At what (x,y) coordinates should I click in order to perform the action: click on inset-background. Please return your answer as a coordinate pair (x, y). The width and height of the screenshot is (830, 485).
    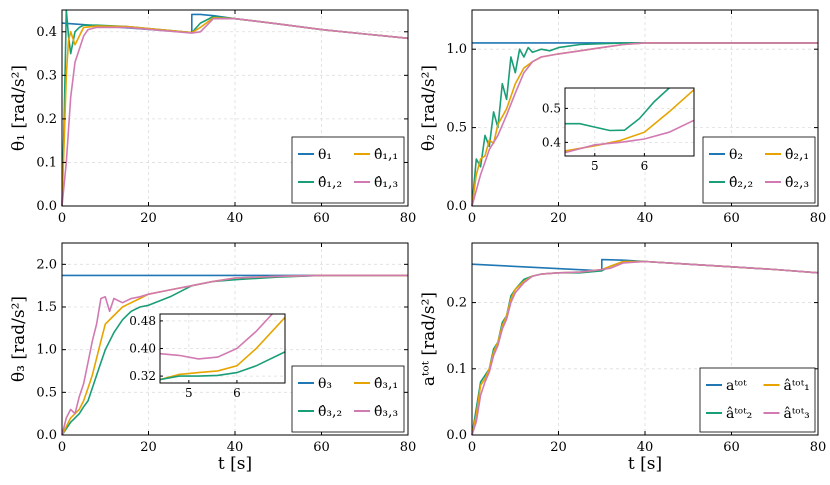
    Looking at the image, I should click on (629, 122).